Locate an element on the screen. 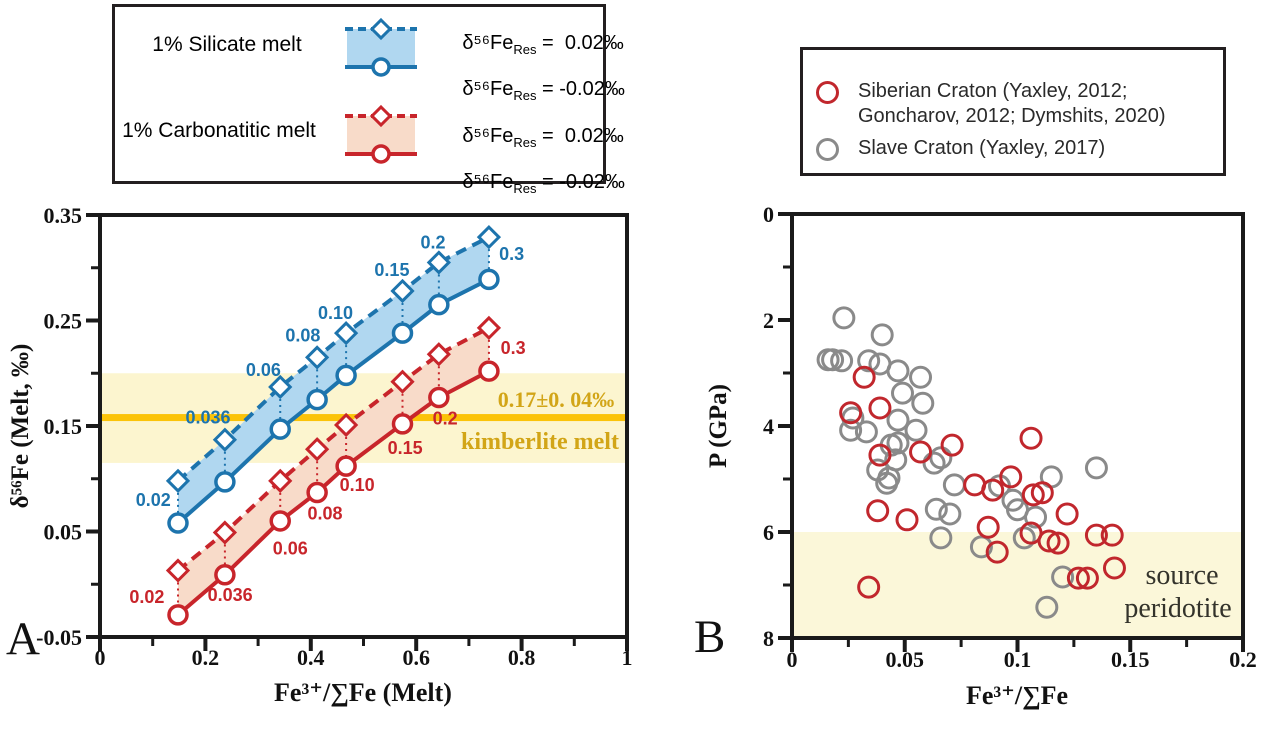 Image resolution: width=1269 pixels, height=734 pixels. carbonatitic-point-label: 0.10 is located at coordinates (357, 485).